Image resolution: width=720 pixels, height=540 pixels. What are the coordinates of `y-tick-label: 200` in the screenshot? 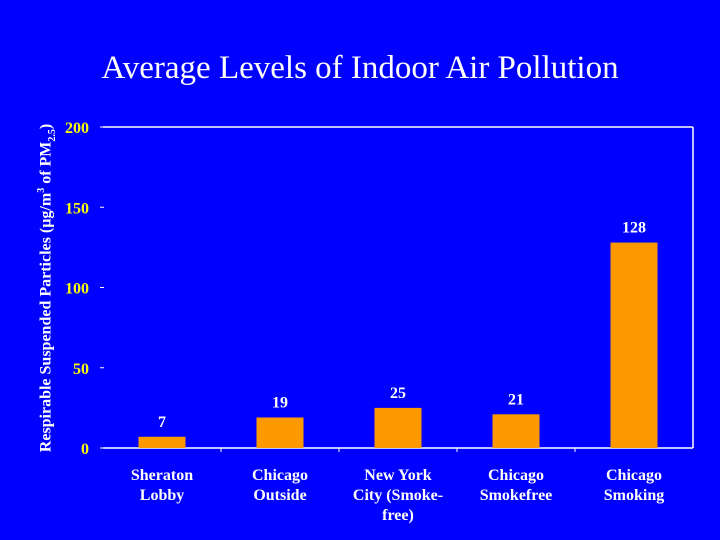 It's located at (77, 128).